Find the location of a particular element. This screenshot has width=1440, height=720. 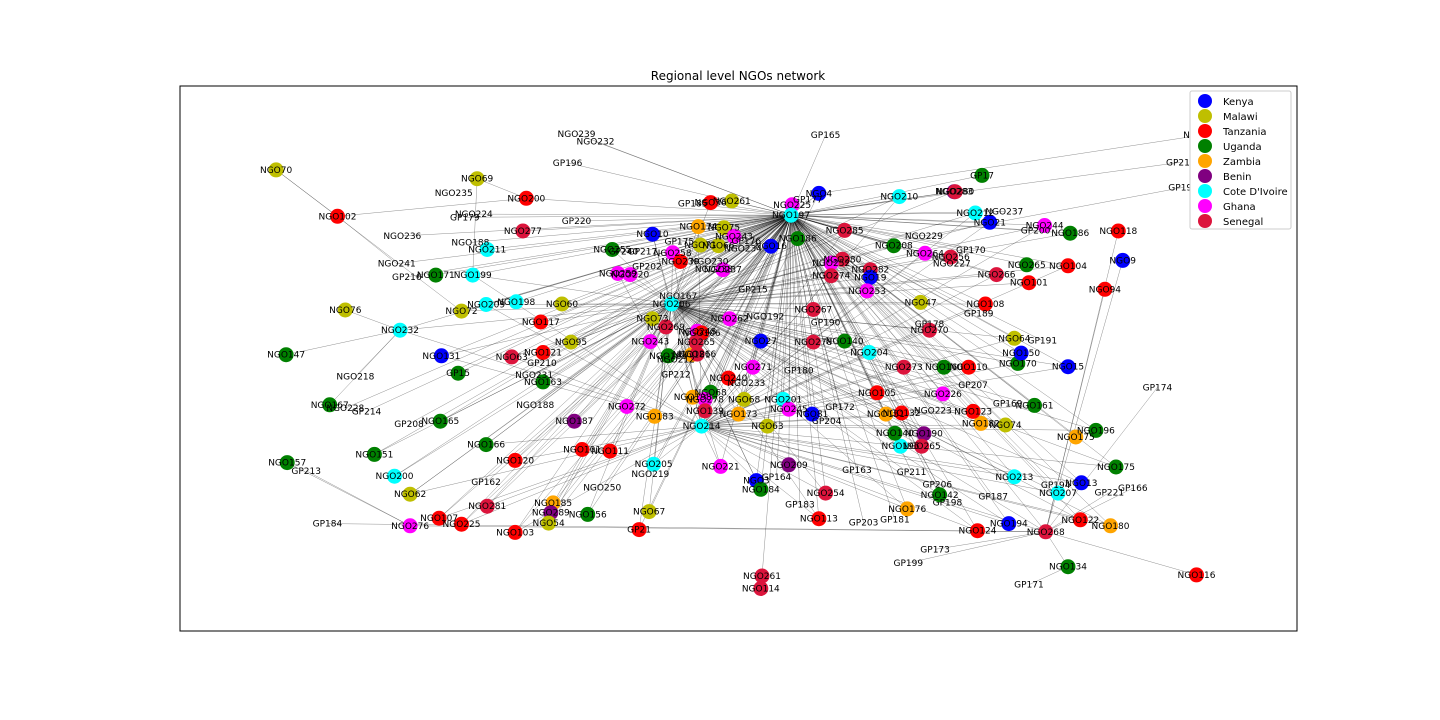

node-label: NGO281 is located at coordinates (487, 507).